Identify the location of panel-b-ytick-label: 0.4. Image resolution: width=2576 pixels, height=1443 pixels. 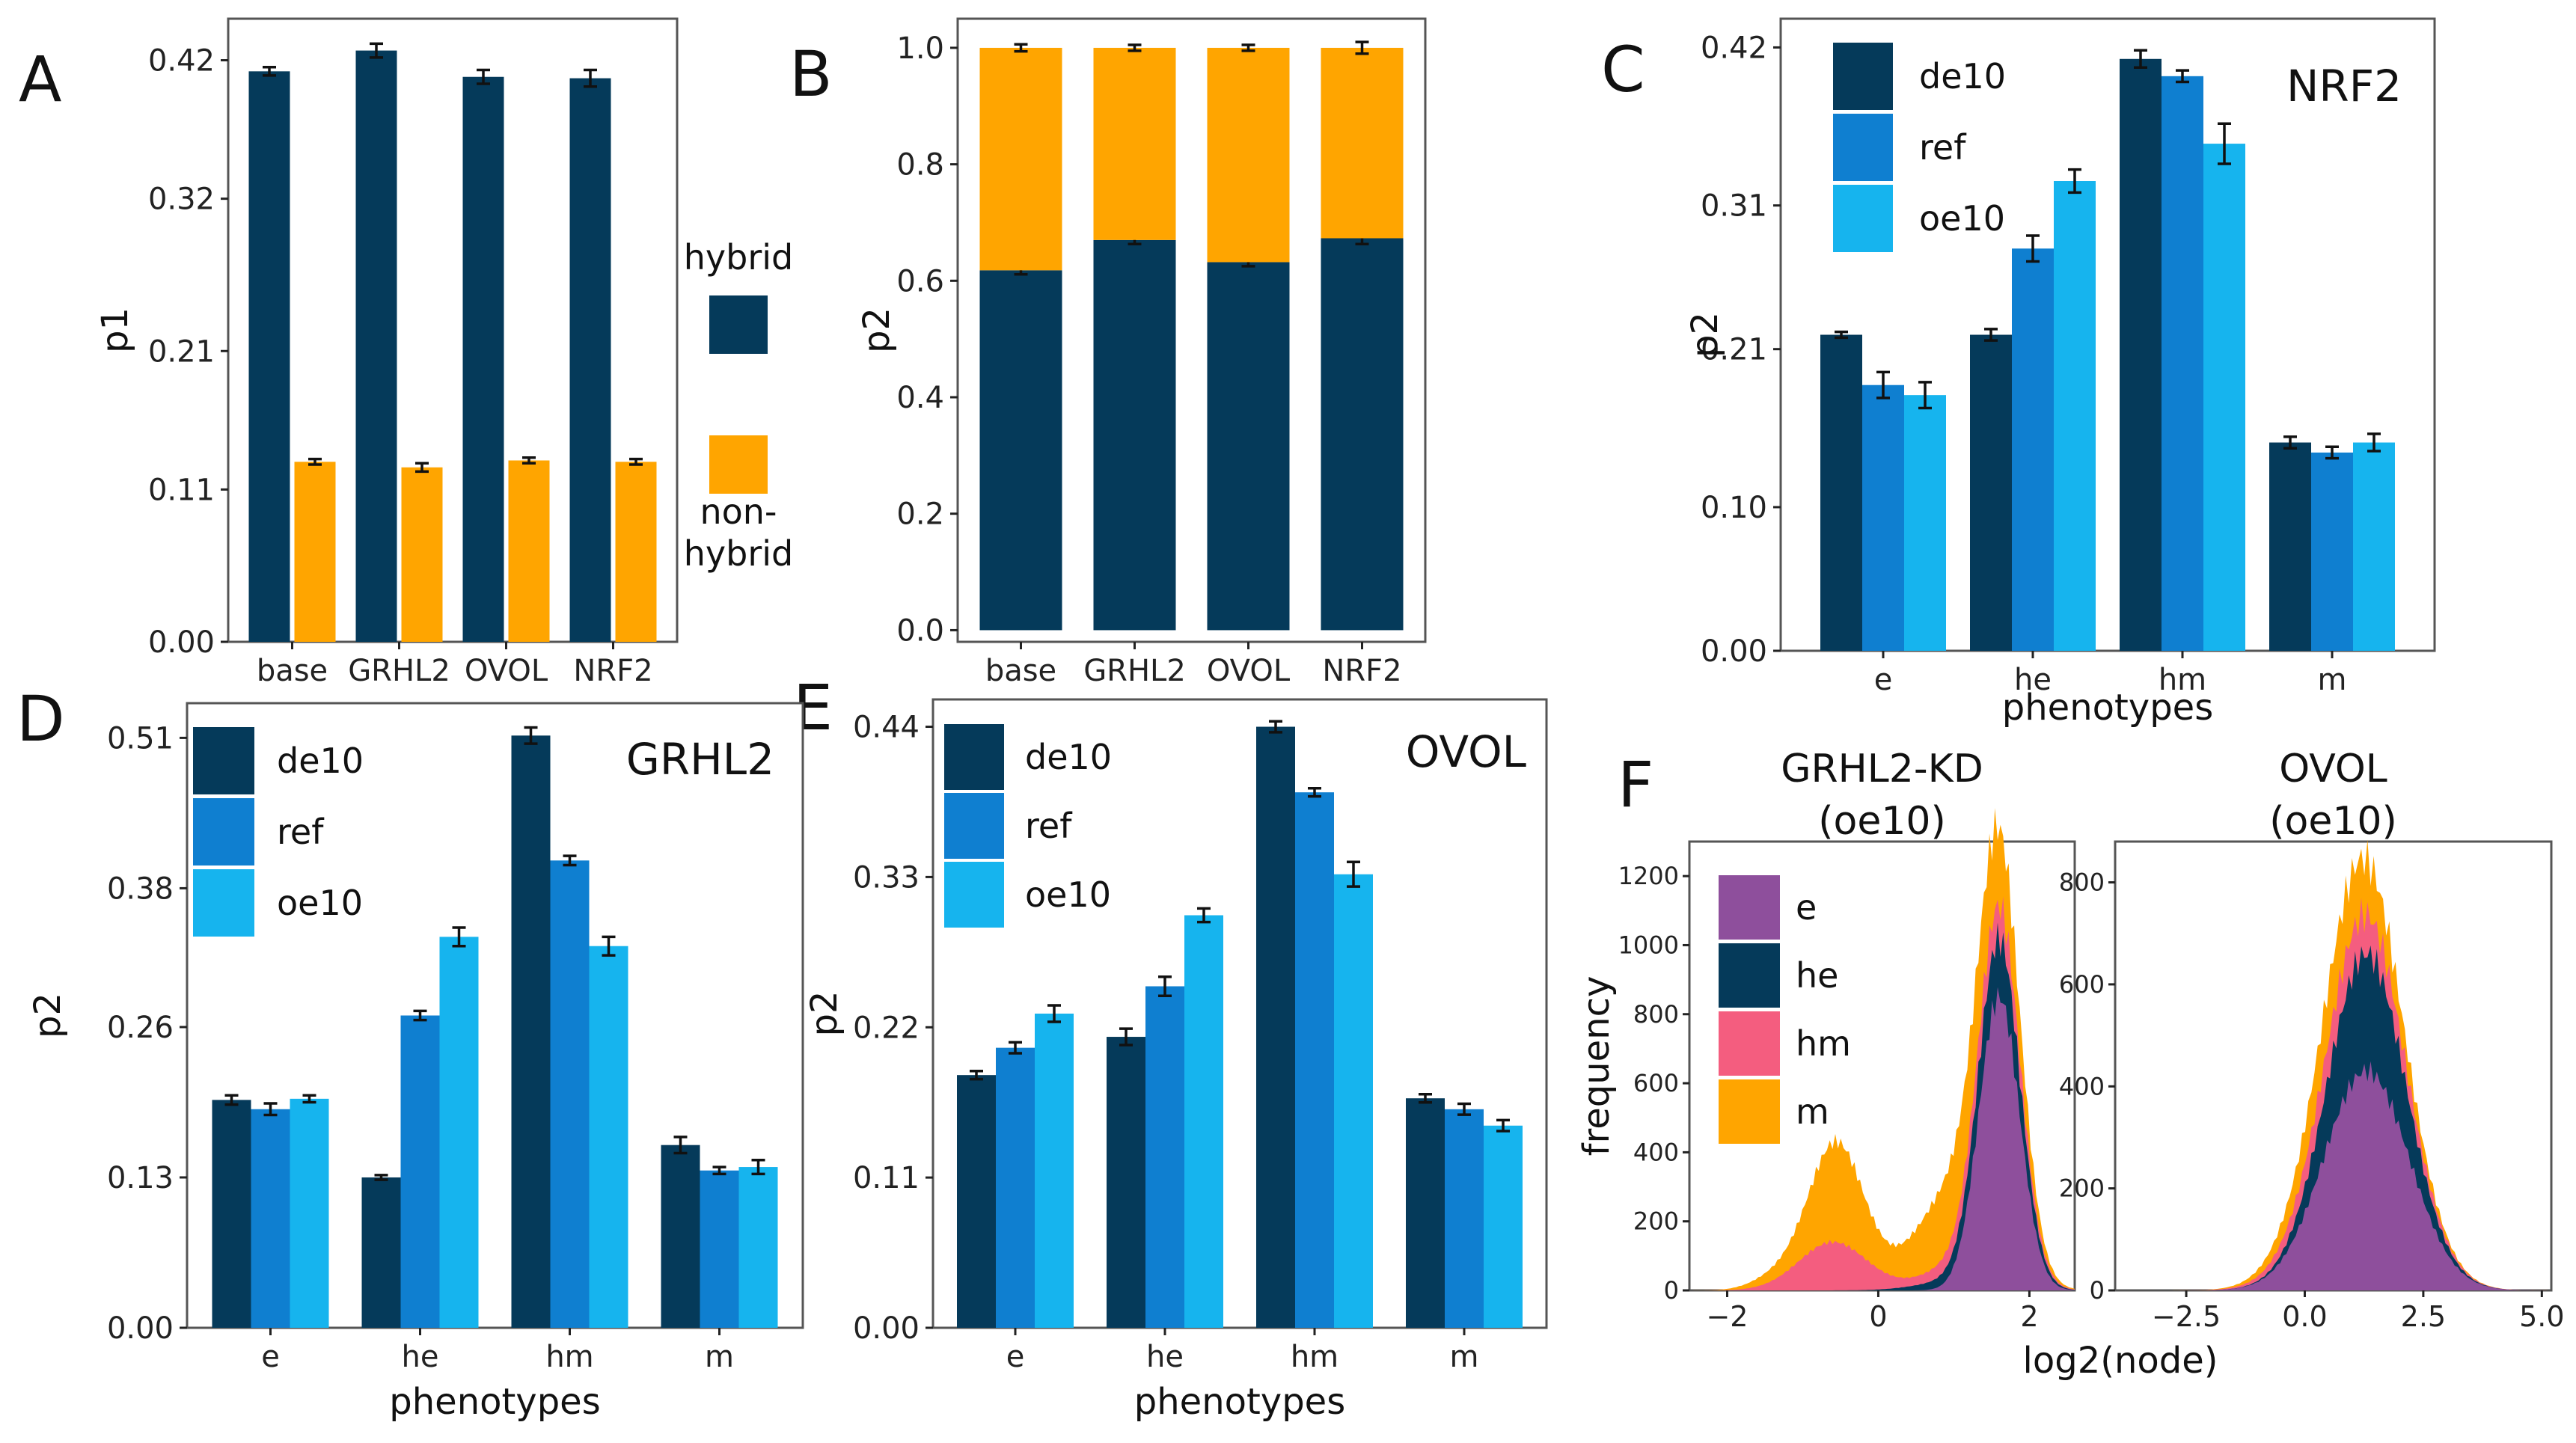
(920, 398).